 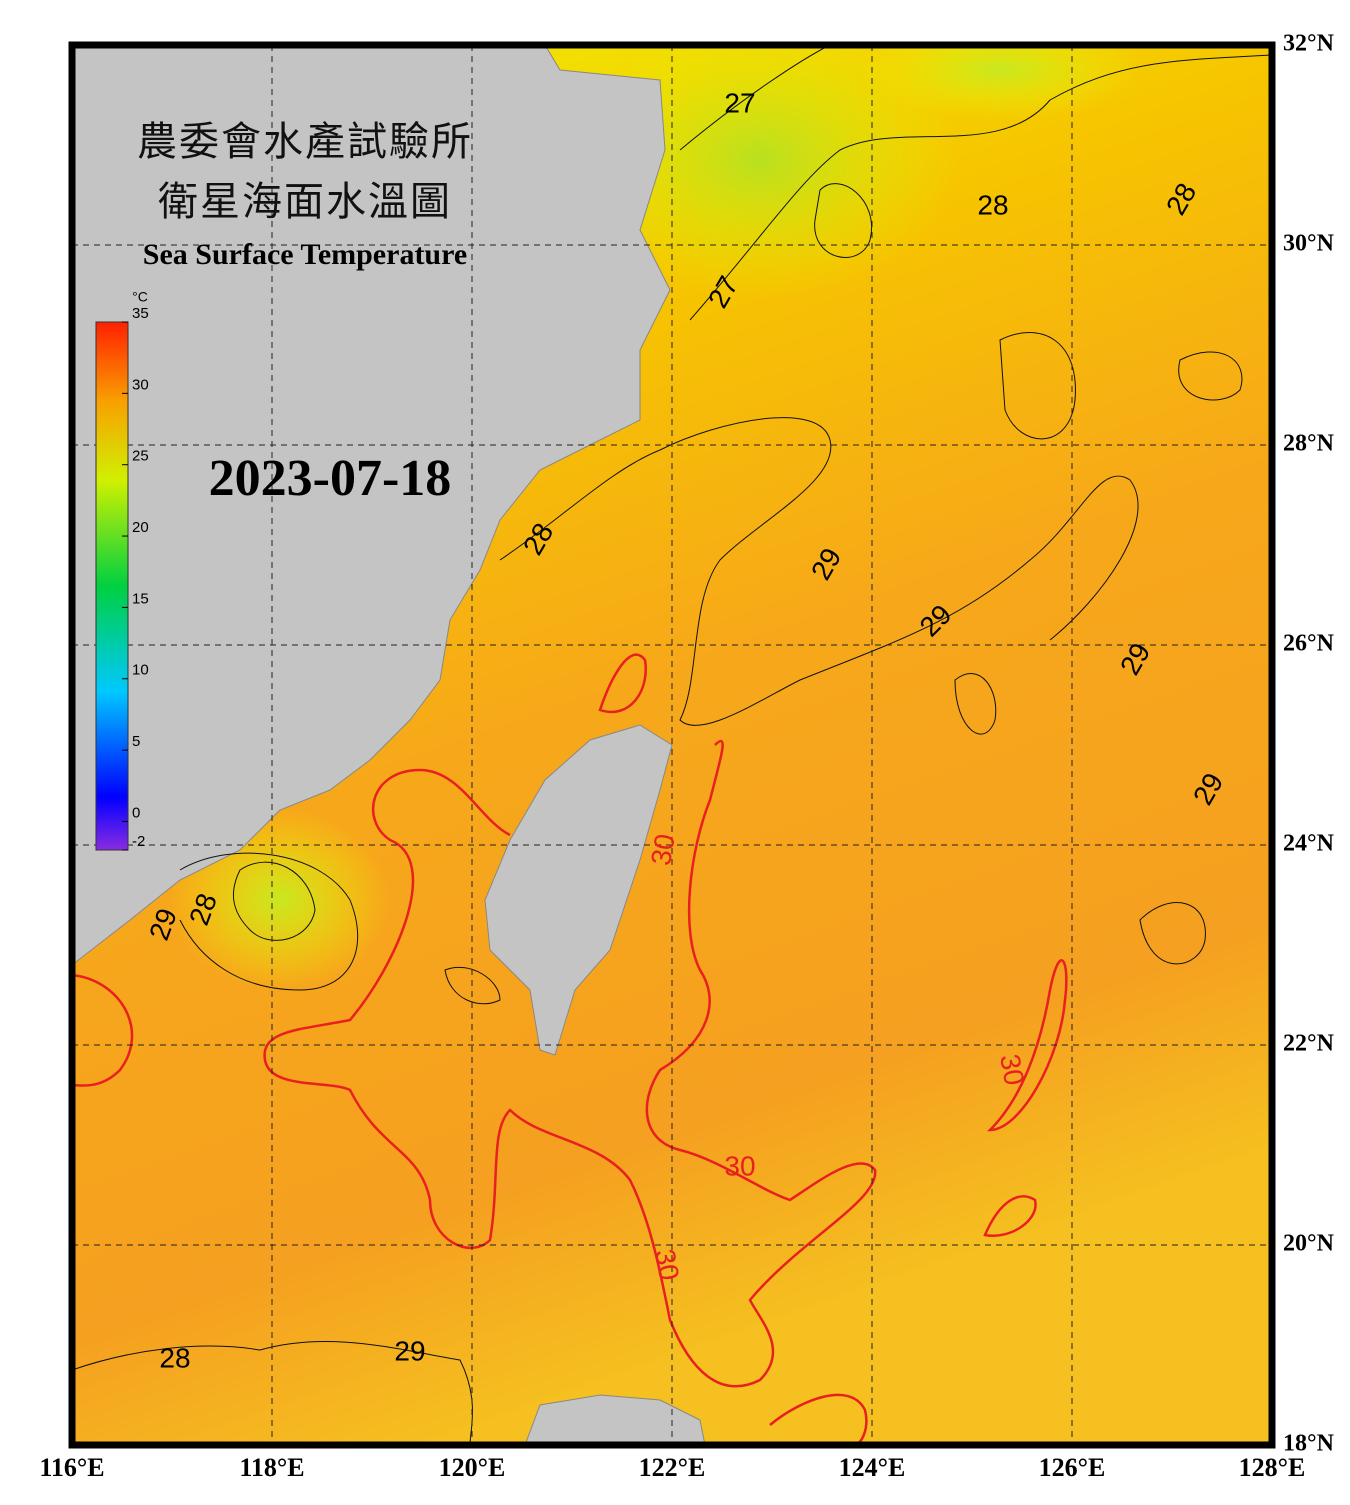 What do you see at coordinates (305, 254) in the screenshot?
I see `title-en: Sea Surface Temperature` at bounding box center [305, 254].